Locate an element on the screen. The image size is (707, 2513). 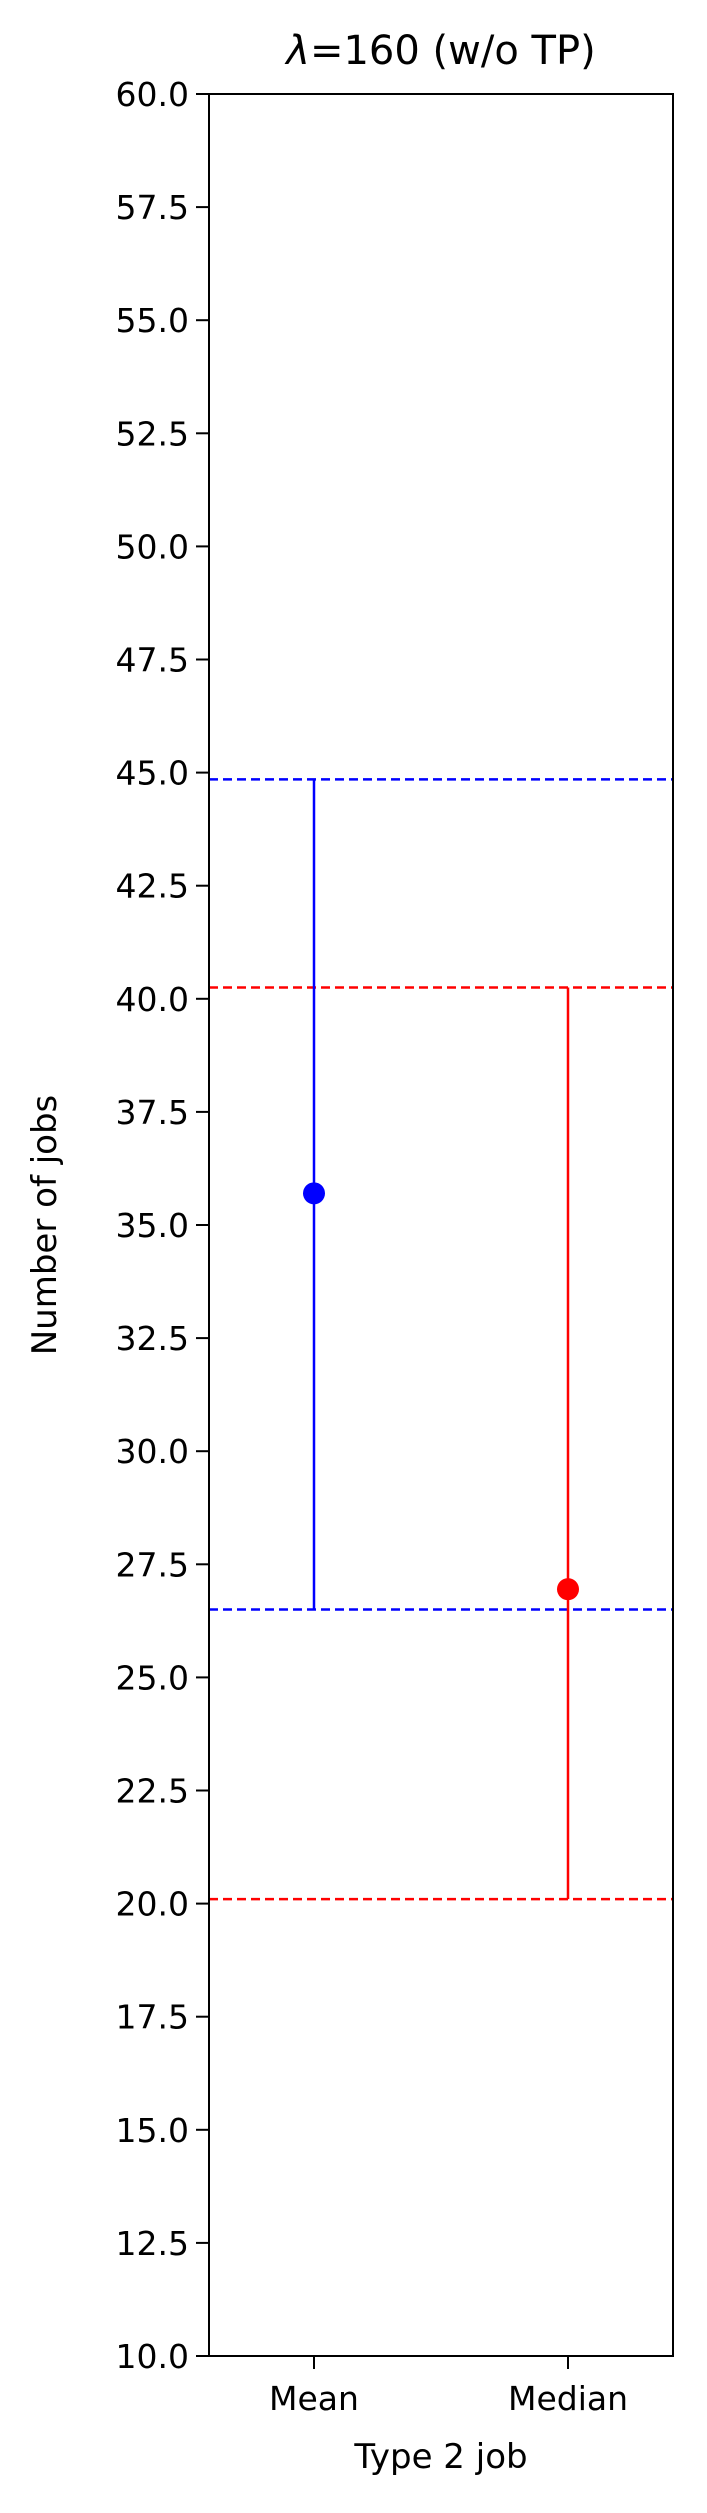
y-tick-label: 60.0 is located at coordinates (152, 94).